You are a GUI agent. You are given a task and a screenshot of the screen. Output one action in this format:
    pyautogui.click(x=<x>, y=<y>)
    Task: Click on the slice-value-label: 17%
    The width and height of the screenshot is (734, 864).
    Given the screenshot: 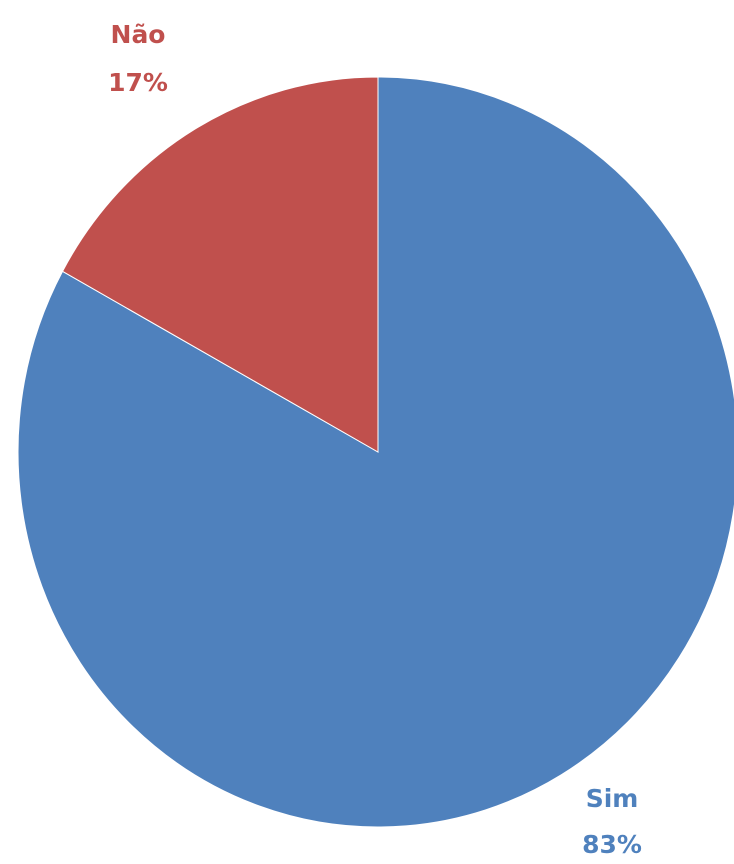 What is the action you would take?
    pyautogui.click(x=138, y=82)
    